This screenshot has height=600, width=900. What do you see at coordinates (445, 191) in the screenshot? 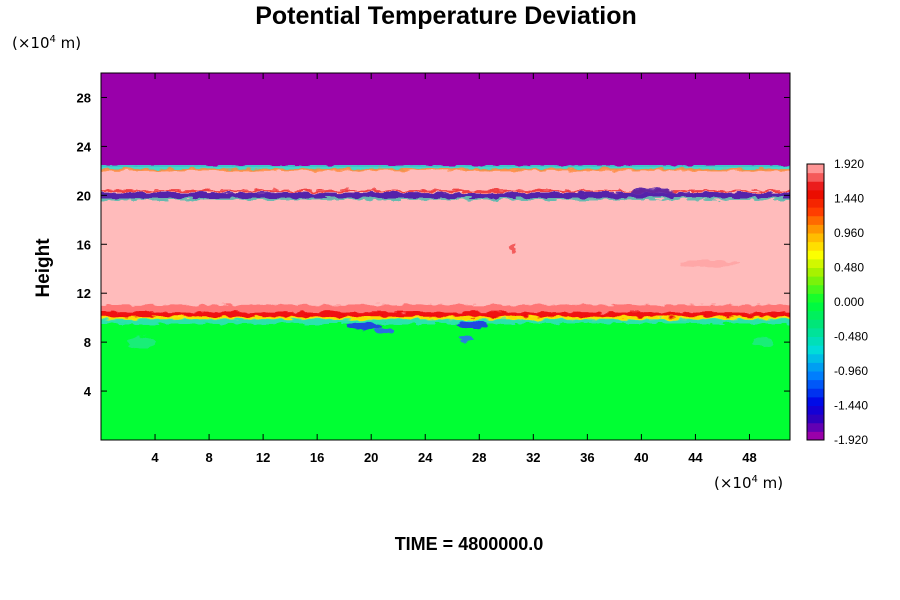
I see `band-mid-red` at bounding box center [445, 191].